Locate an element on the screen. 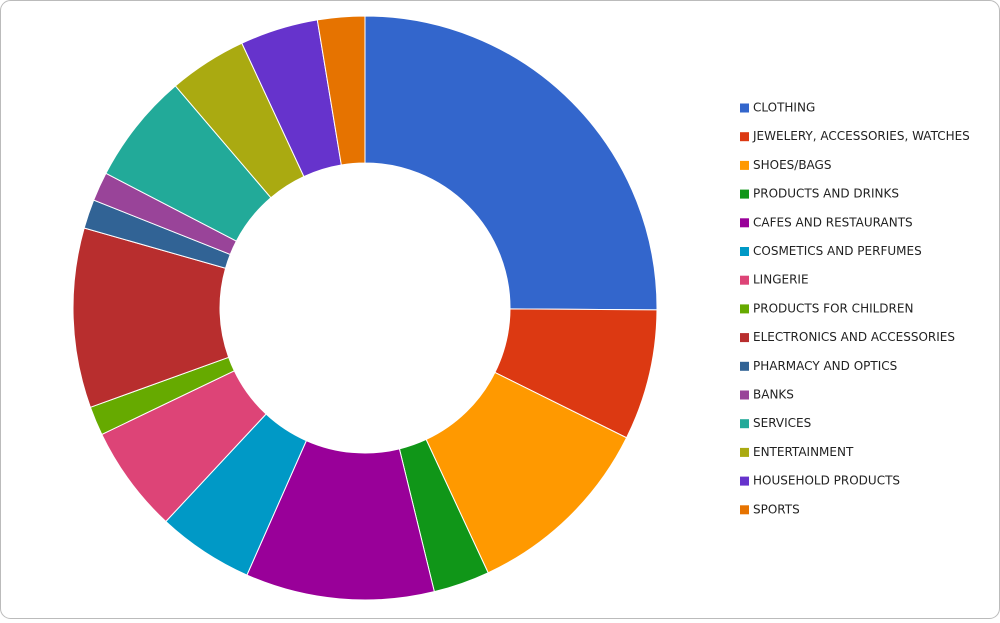 The width and height of the screenshot is (1000, 623). legend-label: CAFES AND RESTAURANTS is located at coordinates (833, 222).